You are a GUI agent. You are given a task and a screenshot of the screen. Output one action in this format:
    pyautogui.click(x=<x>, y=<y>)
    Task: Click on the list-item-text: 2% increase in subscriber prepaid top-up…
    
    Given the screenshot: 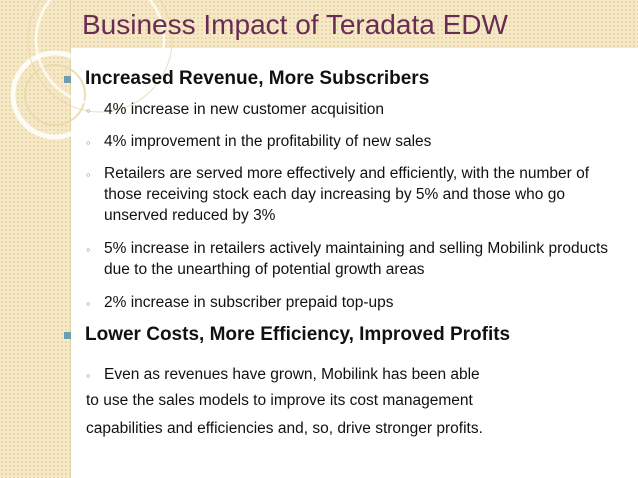 What is the action you would take?
    pyautogui.click(x=249, y=302)
    